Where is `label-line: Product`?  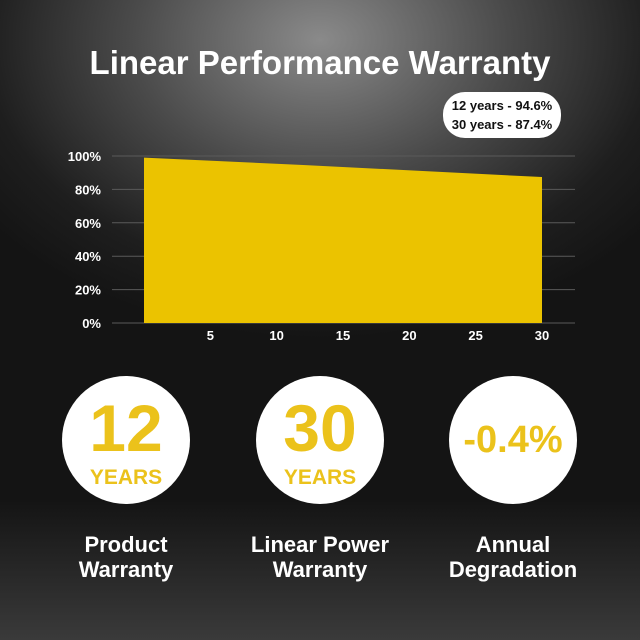
label-line: Product is located at coordinates (126, 544).